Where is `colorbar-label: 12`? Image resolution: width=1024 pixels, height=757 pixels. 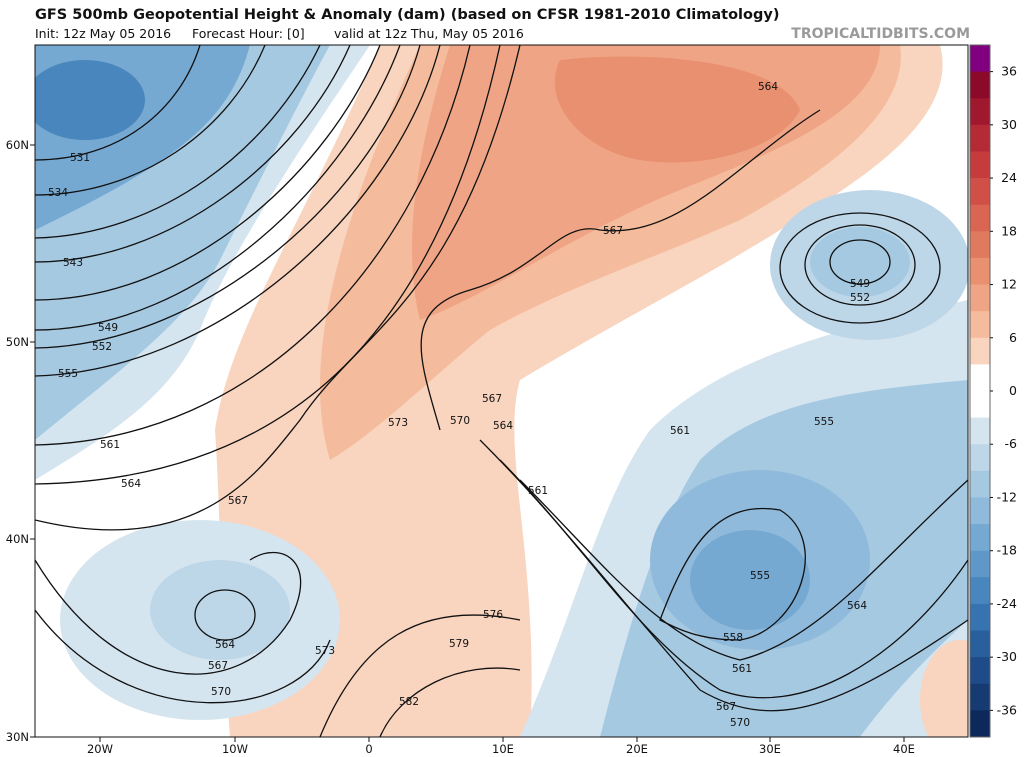
colorbar-label: 12 is located at coordinates (1009, 284).